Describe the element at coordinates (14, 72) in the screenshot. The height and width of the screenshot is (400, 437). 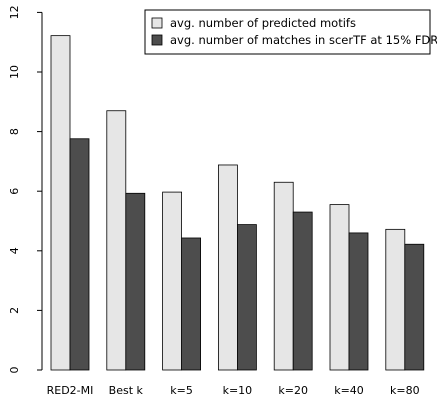
I see `y-tick-label: 10` at that location.